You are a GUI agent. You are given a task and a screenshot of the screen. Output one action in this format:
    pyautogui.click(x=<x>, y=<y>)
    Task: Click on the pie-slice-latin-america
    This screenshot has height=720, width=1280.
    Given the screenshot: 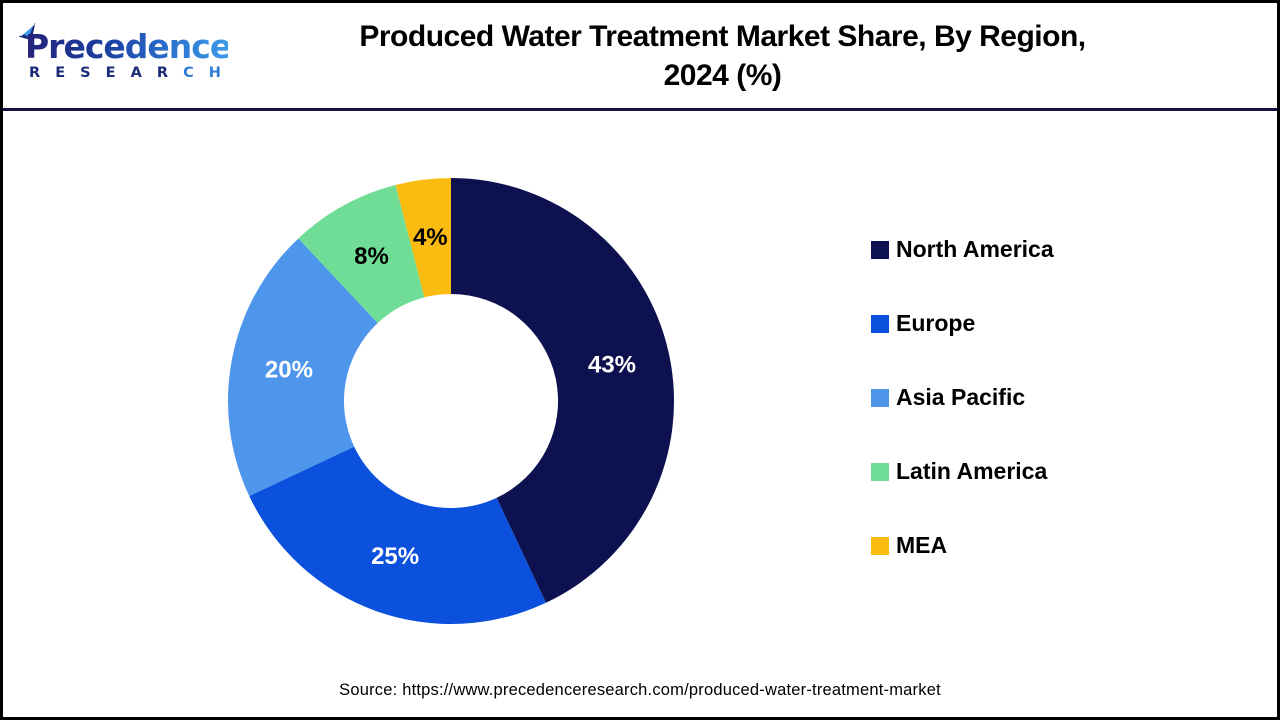 What is the action you would take?
    pyautogui.click(x=361, y=254)
    